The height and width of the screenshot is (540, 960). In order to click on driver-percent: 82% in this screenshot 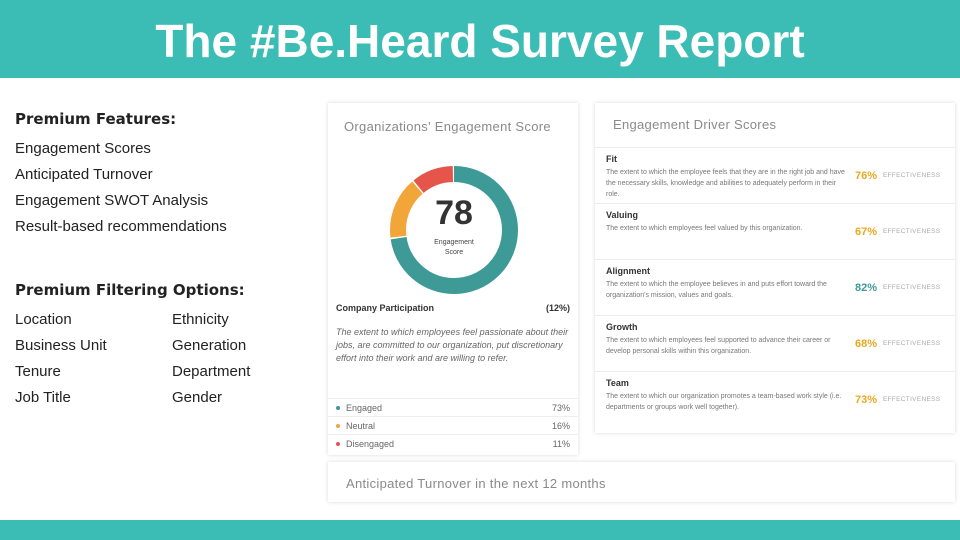, I will do `click(866, 288)`.